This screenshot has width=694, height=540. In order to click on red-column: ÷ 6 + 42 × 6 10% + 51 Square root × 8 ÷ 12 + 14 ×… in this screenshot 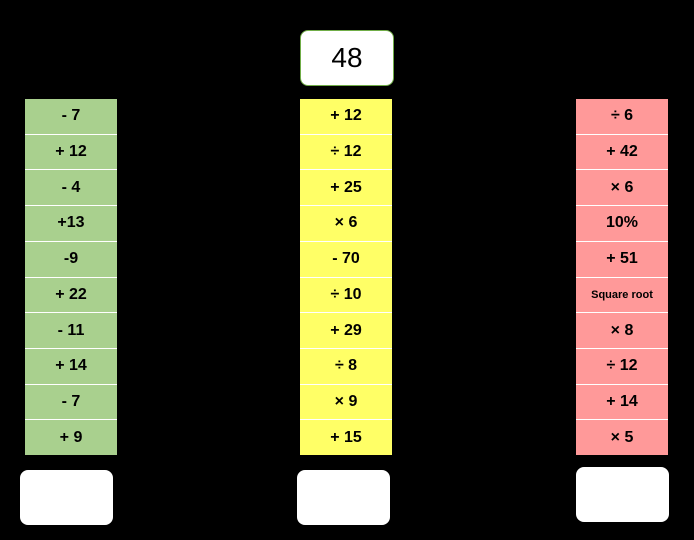, I will do `click(622, 277)`.